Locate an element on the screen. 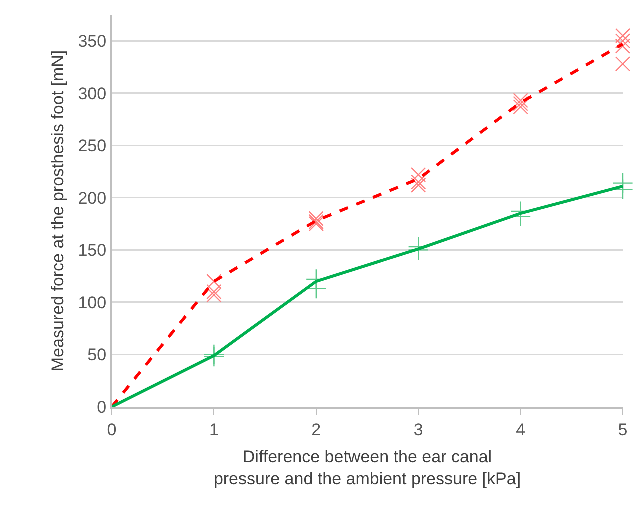 This screenshot has height=519, width=638. y-tick-label: 350 is located at coordinates (92, 42).